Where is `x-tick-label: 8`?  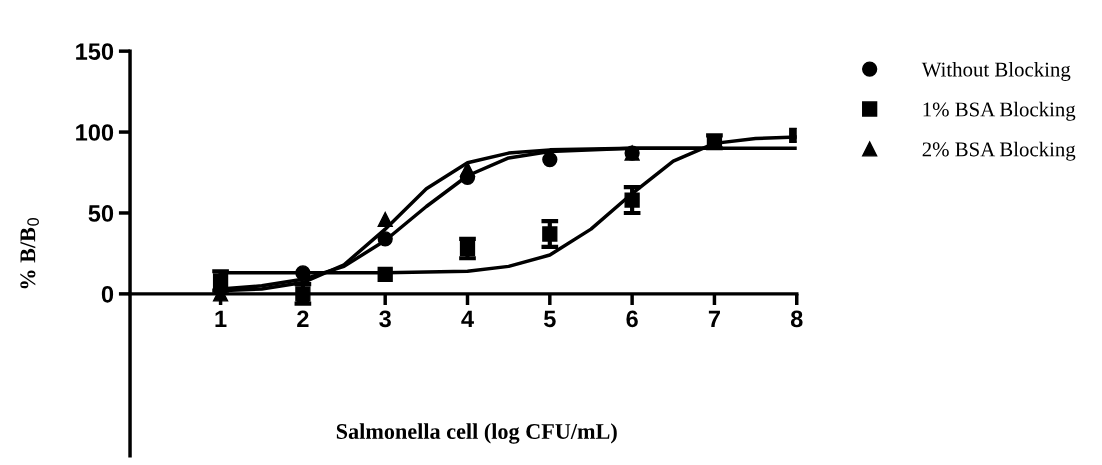
x-tick-label: 8 is located at coordinates (796, 319).